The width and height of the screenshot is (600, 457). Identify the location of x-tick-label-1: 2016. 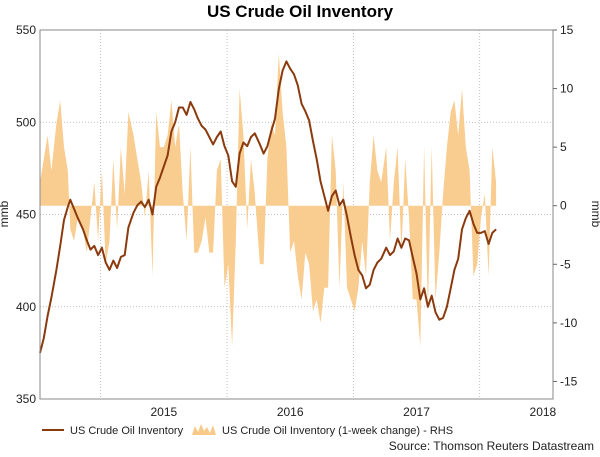
(290, 412).